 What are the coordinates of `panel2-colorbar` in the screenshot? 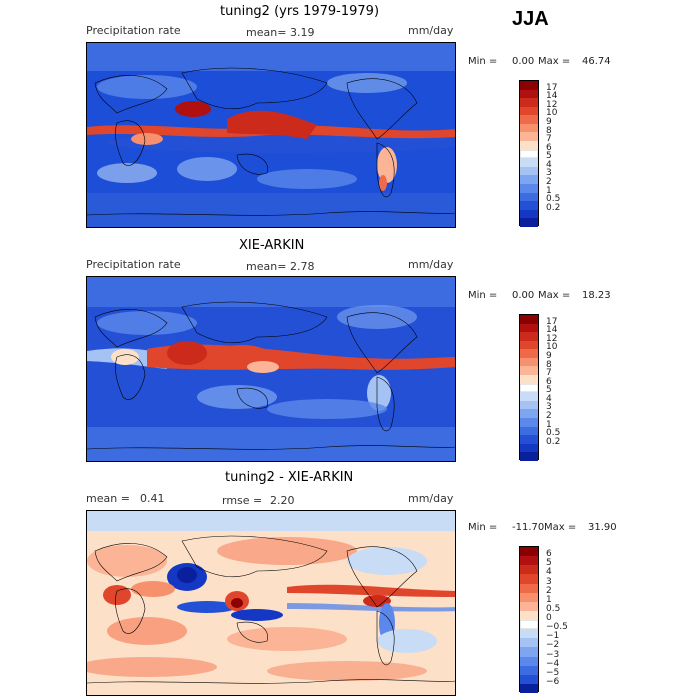 It's located at (529, 387).